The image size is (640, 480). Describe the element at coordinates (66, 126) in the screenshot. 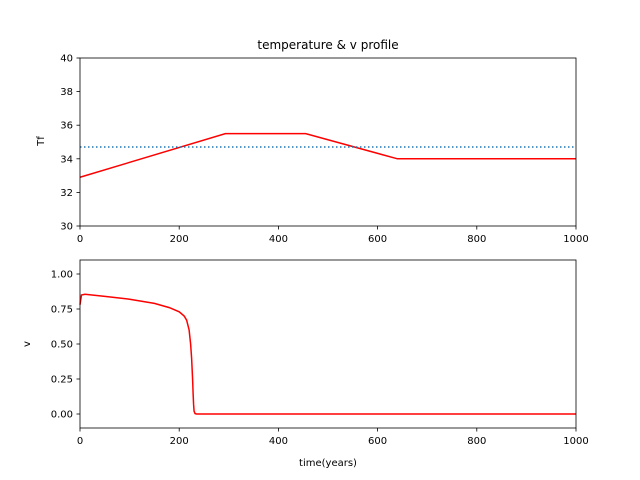

I see `temperature-y-tick-label-3: 36` at that location.